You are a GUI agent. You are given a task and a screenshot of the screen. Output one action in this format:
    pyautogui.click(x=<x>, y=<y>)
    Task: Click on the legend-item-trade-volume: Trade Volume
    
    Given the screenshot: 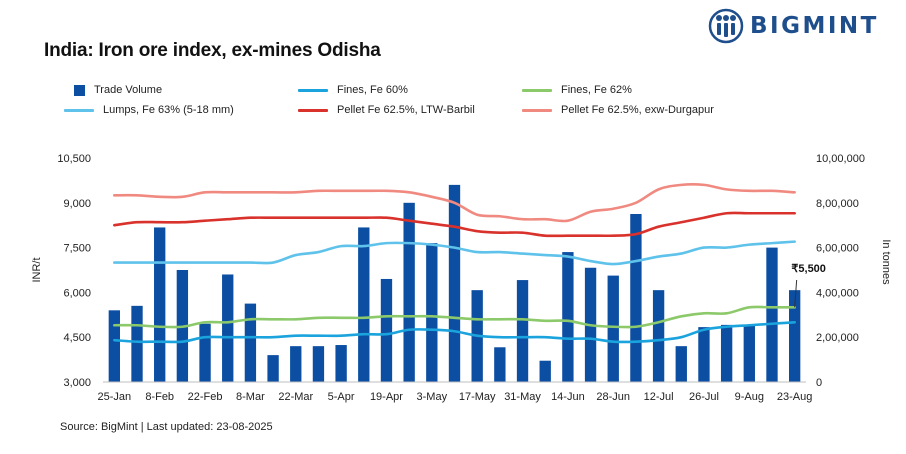 What is the action you would take?
    pyautogui.click(x=118, y=90)
    